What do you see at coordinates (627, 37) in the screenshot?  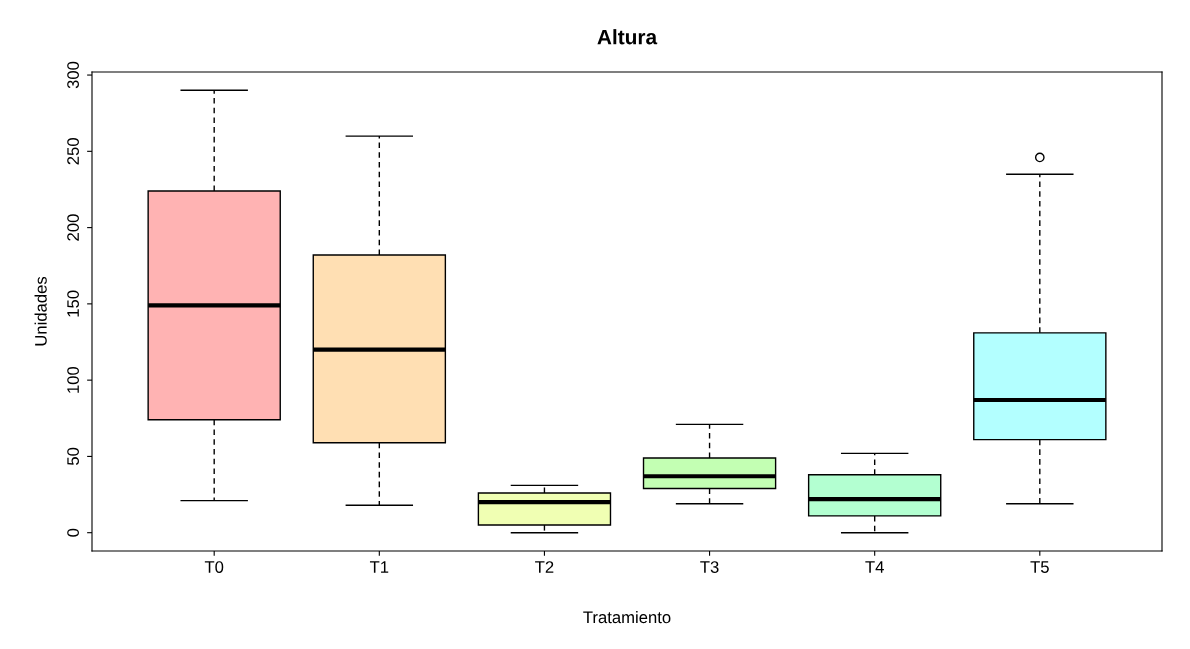 I see `chart-title: Altura` at bounding box center [627, 37].